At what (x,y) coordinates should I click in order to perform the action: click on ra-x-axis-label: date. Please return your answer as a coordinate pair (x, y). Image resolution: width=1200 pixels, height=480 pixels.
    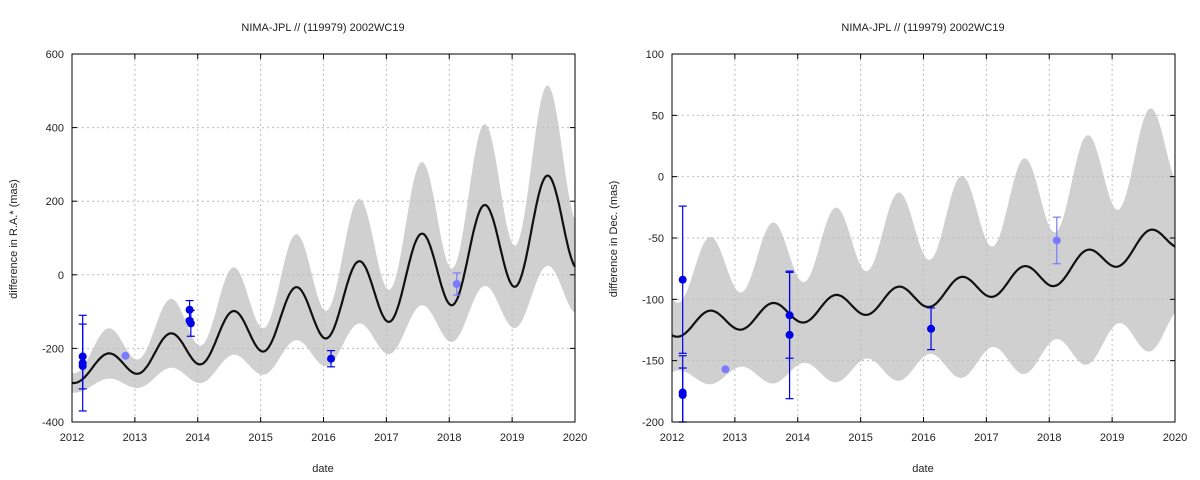
    Looking at the image, I should click on (322, 469).